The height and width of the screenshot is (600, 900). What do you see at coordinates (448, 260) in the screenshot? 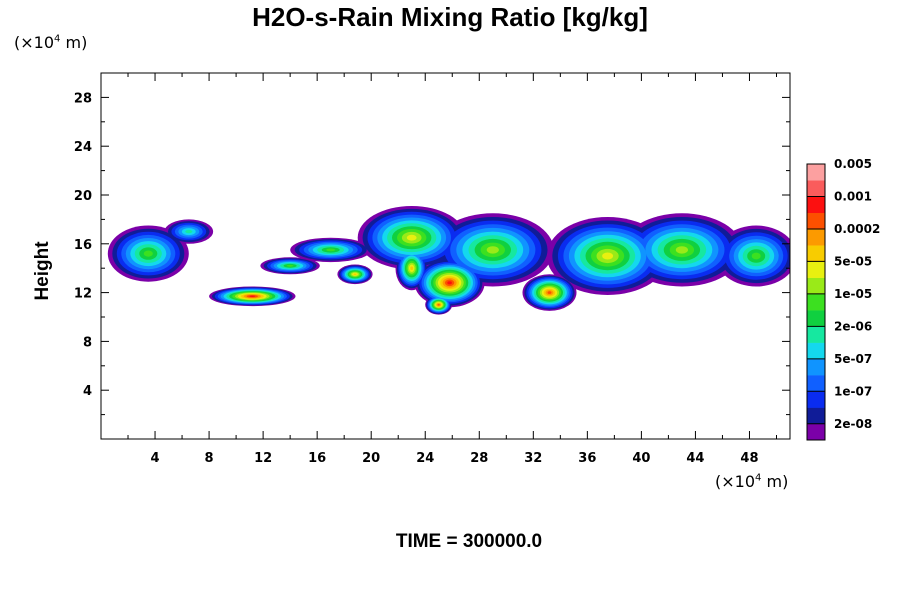
I see `mixing-ratio-field` at bounding box center [448, 260].